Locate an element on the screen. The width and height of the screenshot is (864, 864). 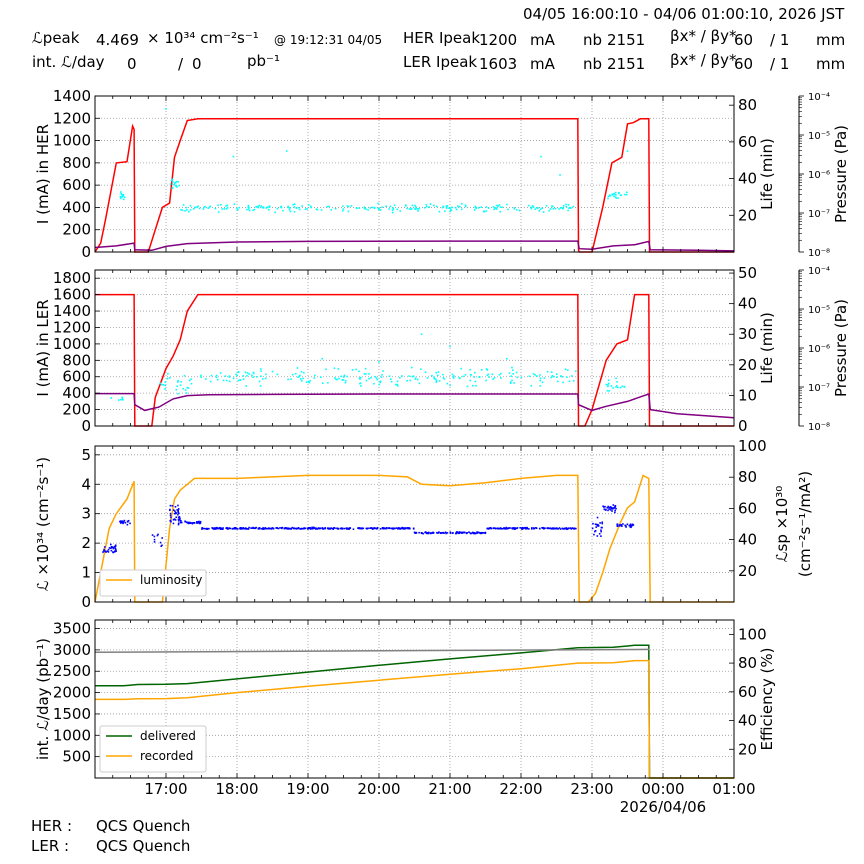
y-tick-label: 1200 is located at coordinates (72, 327).